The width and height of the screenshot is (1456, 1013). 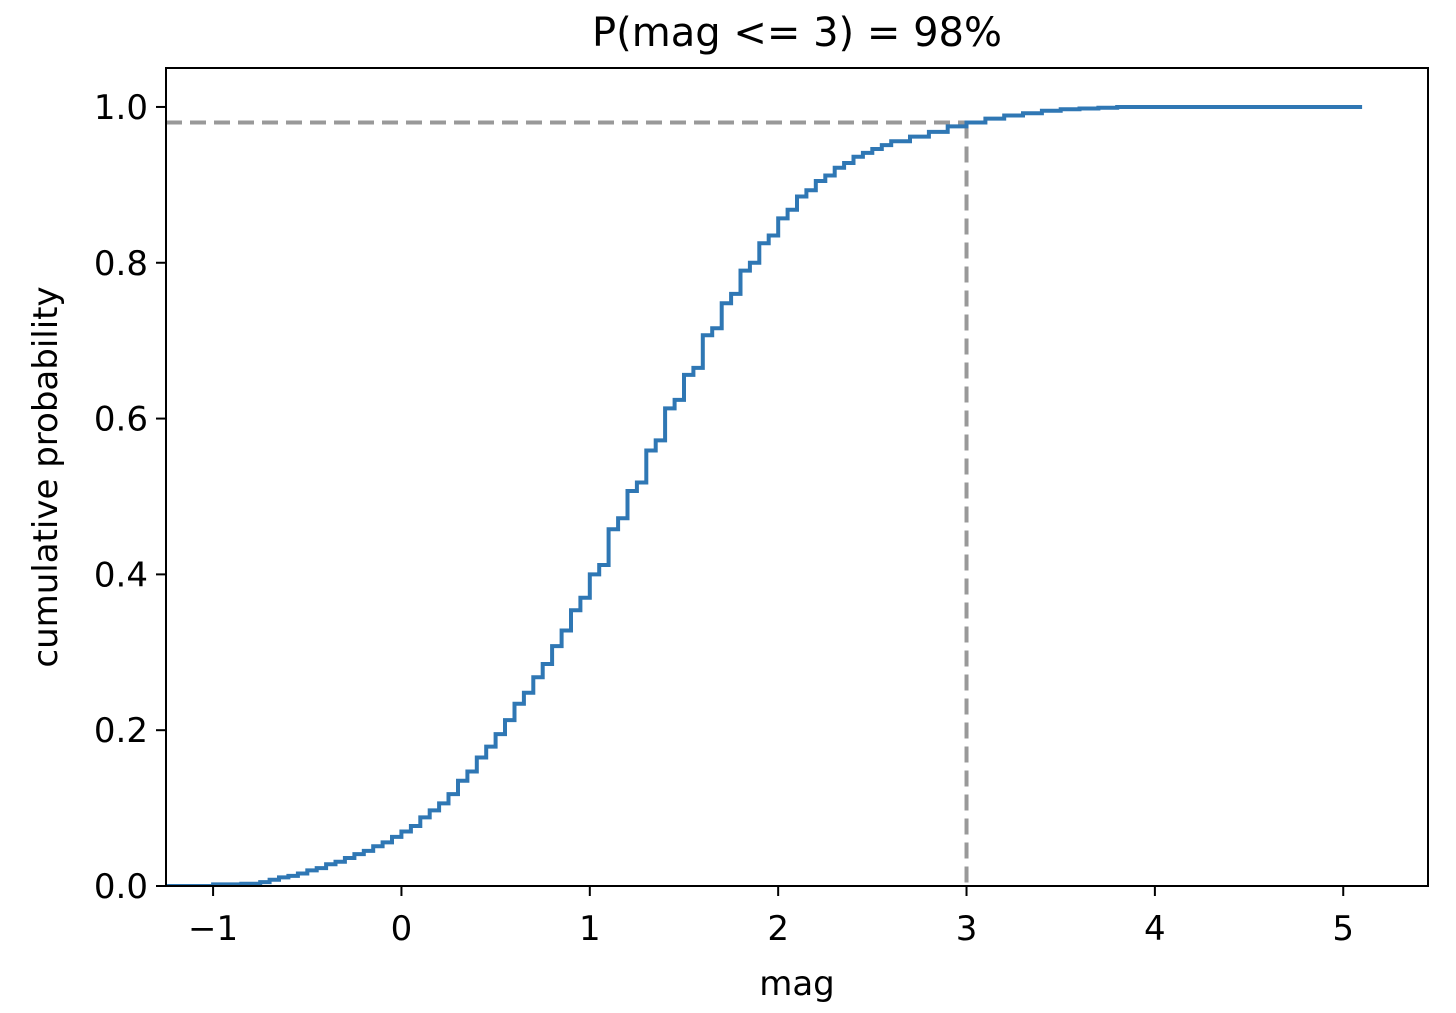 I want to click on x-axis-label: mag, so click(x=797, y=984).